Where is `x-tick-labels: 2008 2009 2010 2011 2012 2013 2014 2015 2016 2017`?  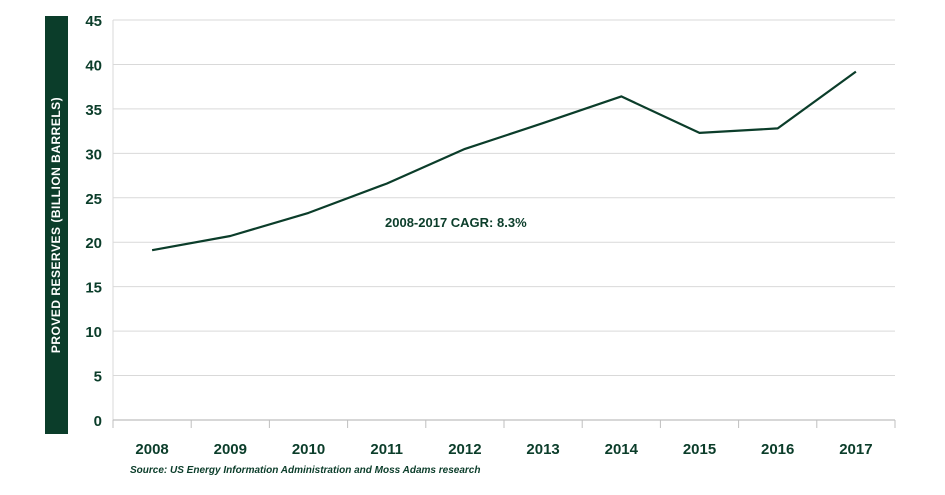
x-tick-labels: 2008 2009 2010 2011 2012 2013 2014 2015 2016 2017 is located at coordinates (503, 449).